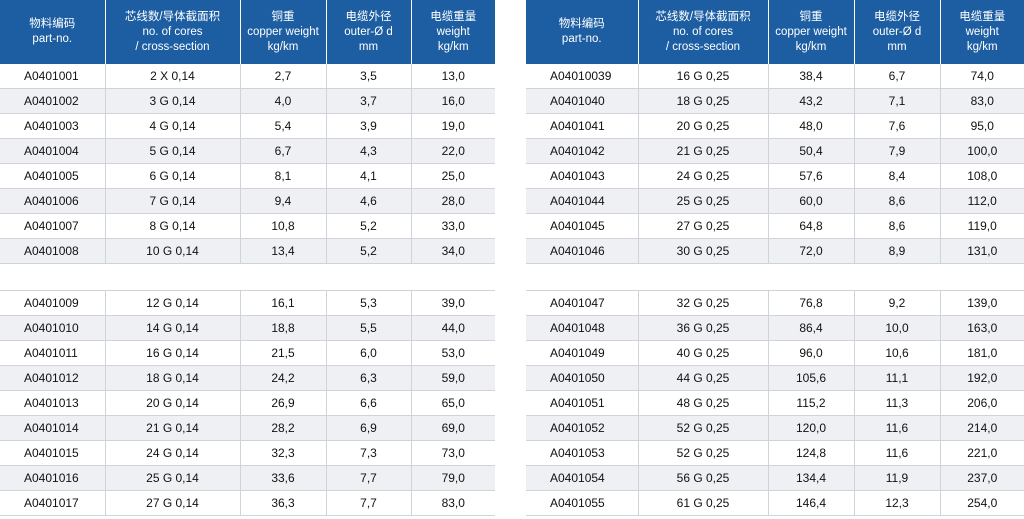 This screenshot has height=519, width=1024. What do you see at coordinates (368, 478) in the screenshot?
I see `cell-outer-diameter: 7,7` at bounding box center [368, 478].